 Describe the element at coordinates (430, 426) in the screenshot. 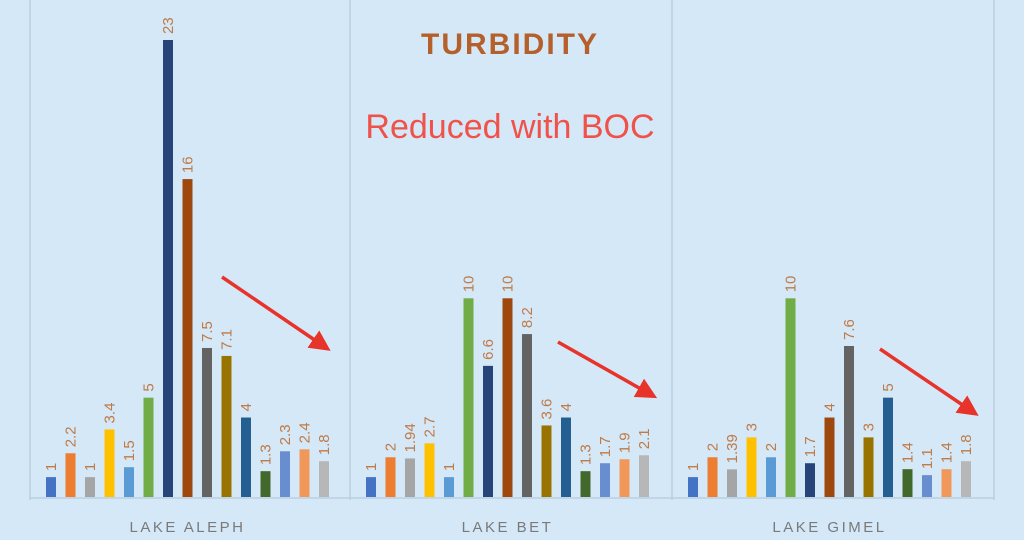

I see `data-label-1-3: 2.7` at that location.